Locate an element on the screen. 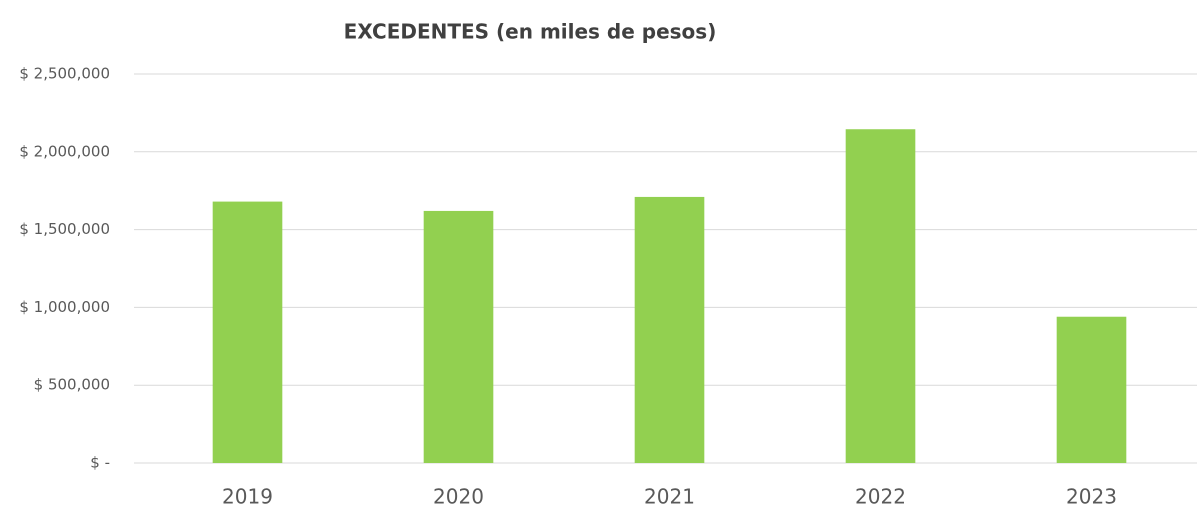  x-tick-label: 2022 is located at coordinates (880, 497).